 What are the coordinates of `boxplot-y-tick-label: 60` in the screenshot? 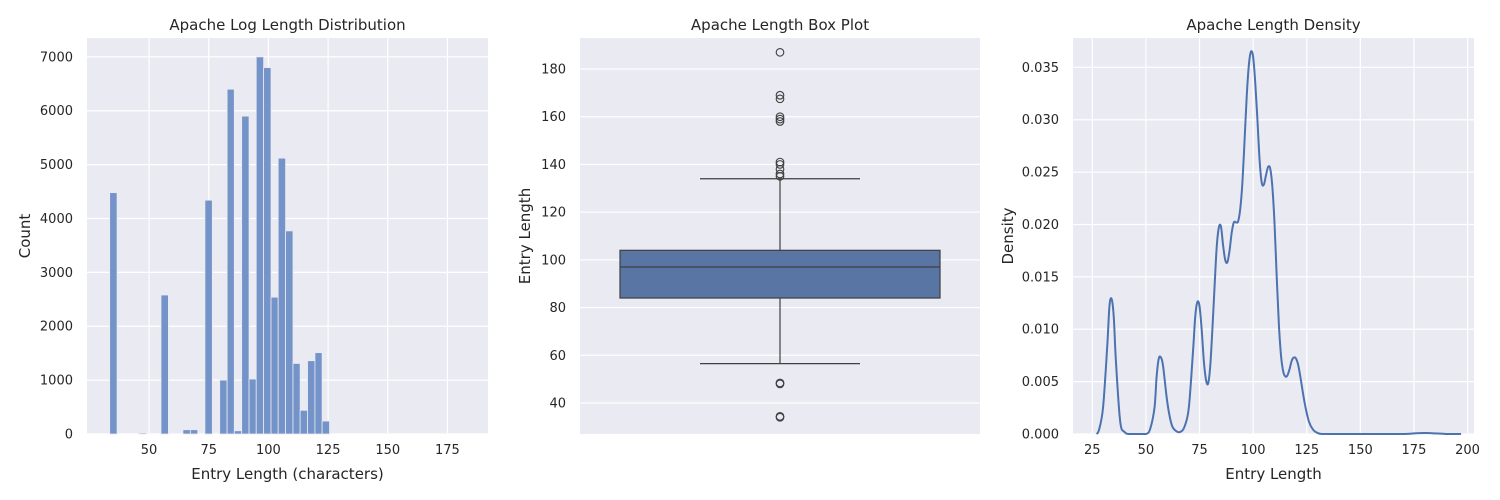 It's located at (557, 356).